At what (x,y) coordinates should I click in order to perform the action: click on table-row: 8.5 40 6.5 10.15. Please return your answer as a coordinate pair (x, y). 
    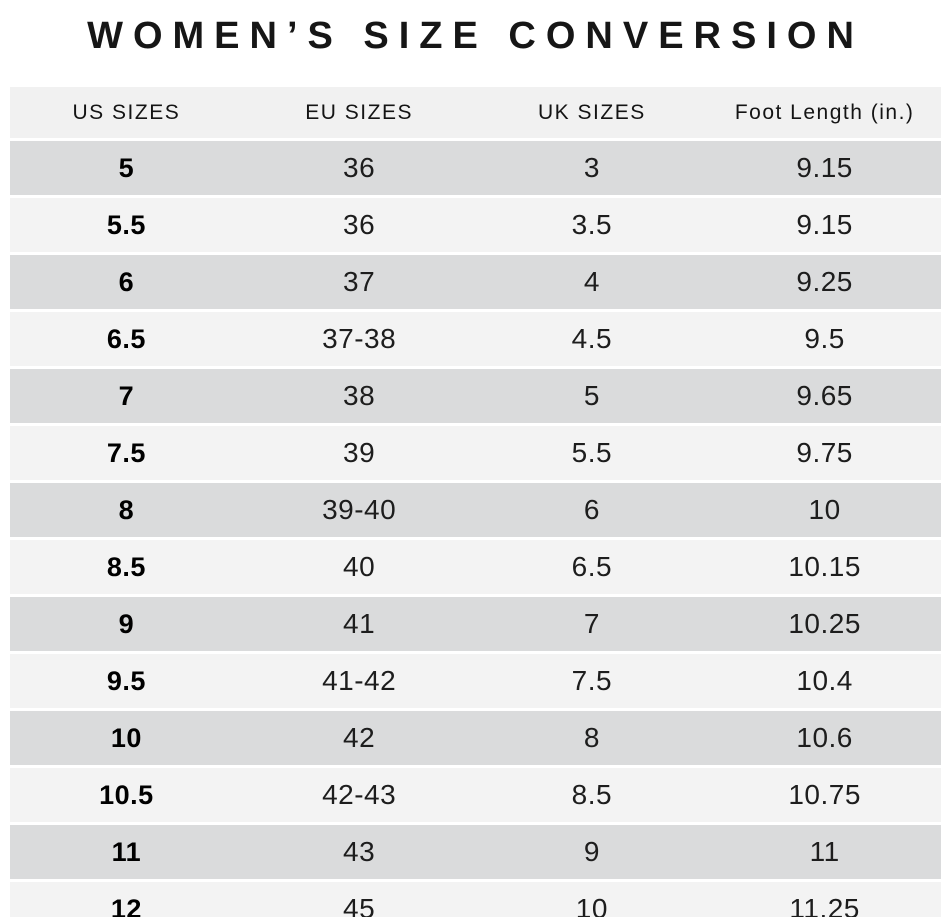
    Looking at the image, I should click on (475, 567).